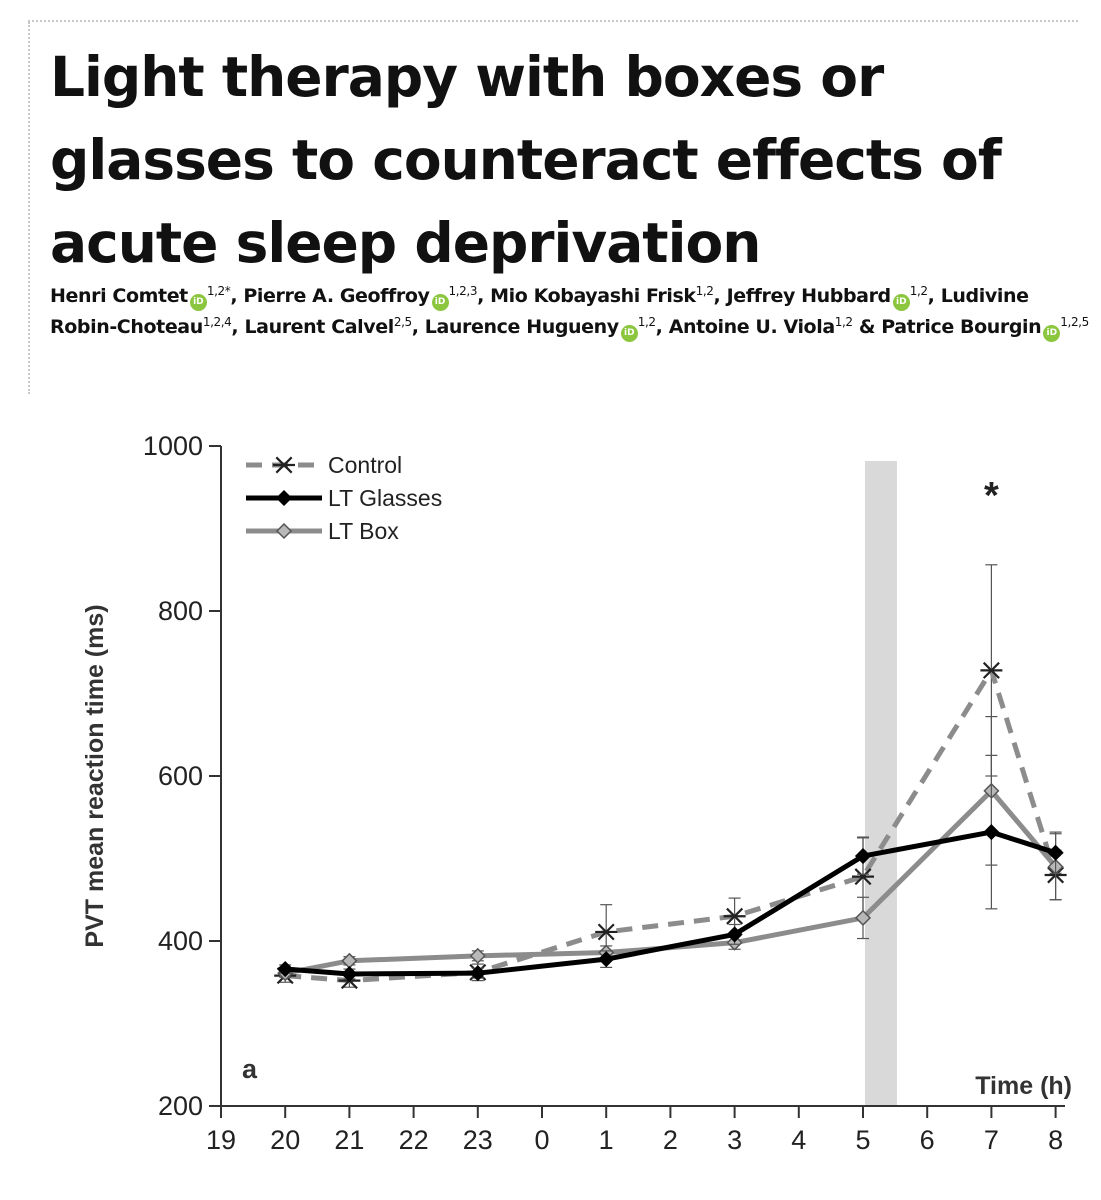 The height and width of the screenshot is (1200, 1101). Describe the element at coordinates (336, 296) in the screenshot. I see `author-name: Pierre A. Geoffroy` at that location.